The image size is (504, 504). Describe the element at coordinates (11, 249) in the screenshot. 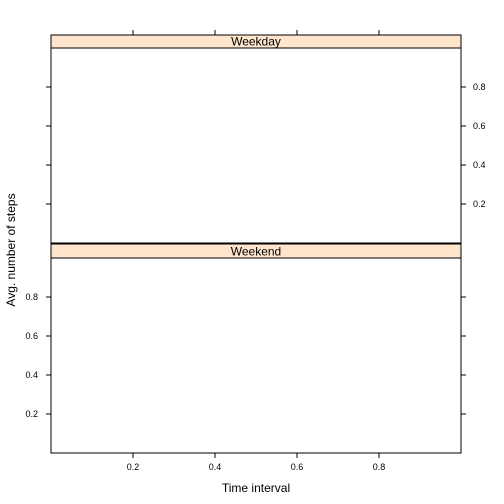

I see `y-axis-title: Avg. number of steps` at that location.